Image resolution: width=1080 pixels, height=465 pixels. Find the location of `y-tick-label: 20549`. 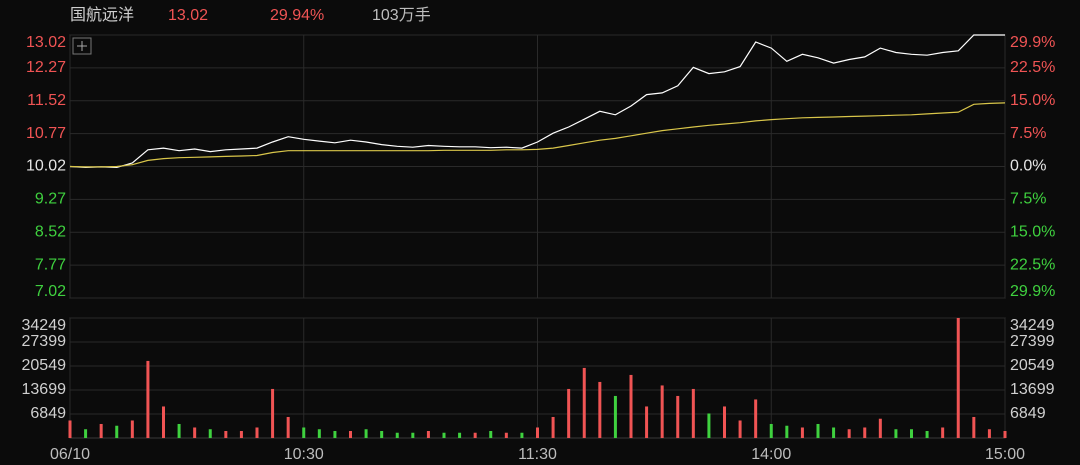

y-tick-label: 20549 is located at coordinates (44, 365).